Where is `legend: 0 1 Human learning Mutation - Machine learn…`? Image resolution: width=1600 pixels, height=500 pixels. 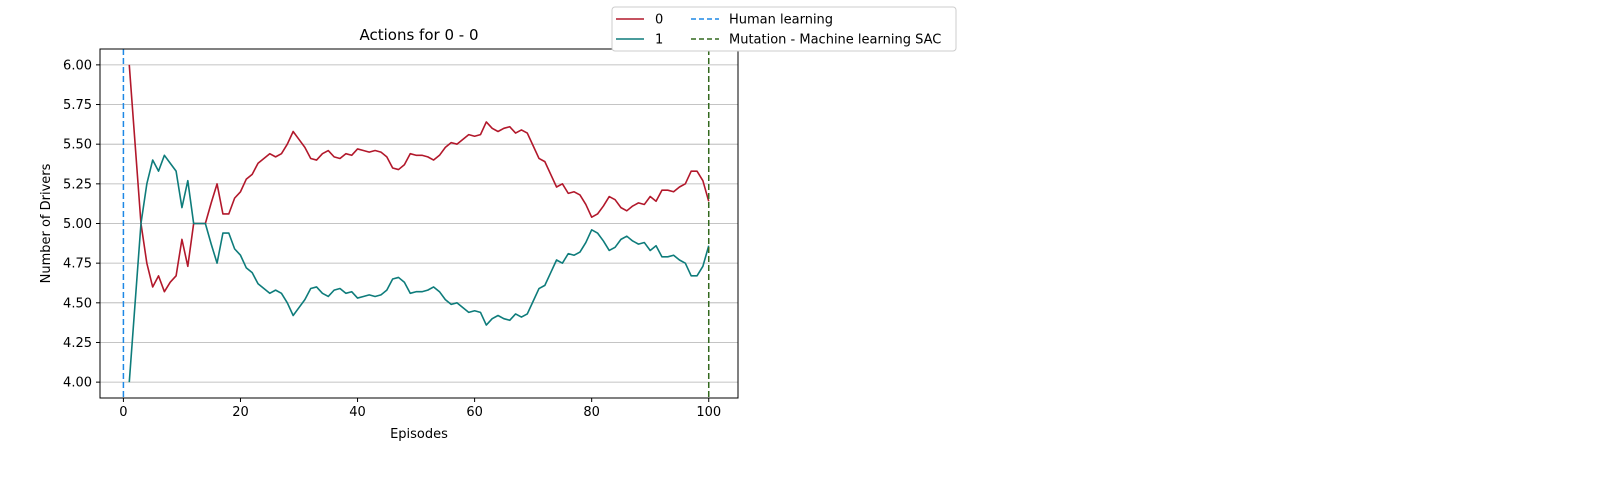
legend: 0 1 Human learning Mutation - Machine learn… is located at coordinates (784, 29).